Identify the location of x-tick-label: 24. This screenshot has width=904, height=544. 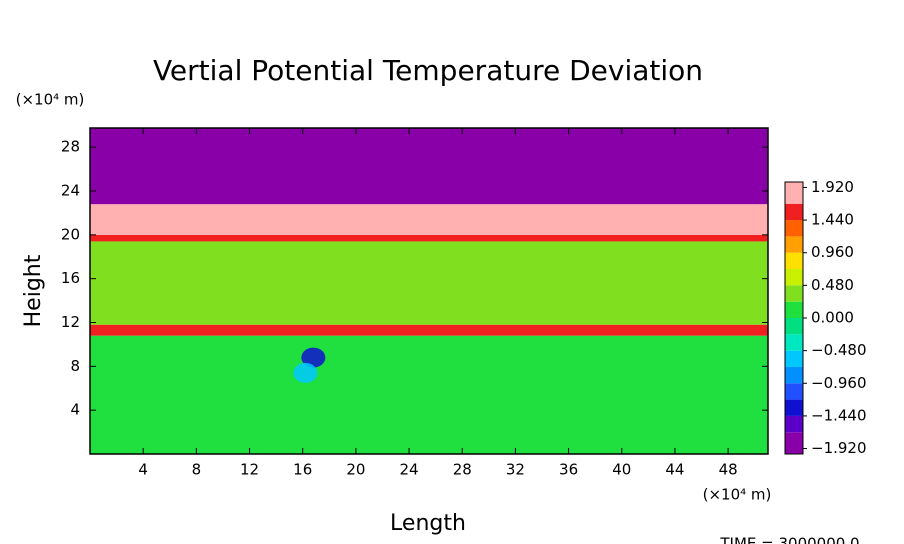
(409, 470).